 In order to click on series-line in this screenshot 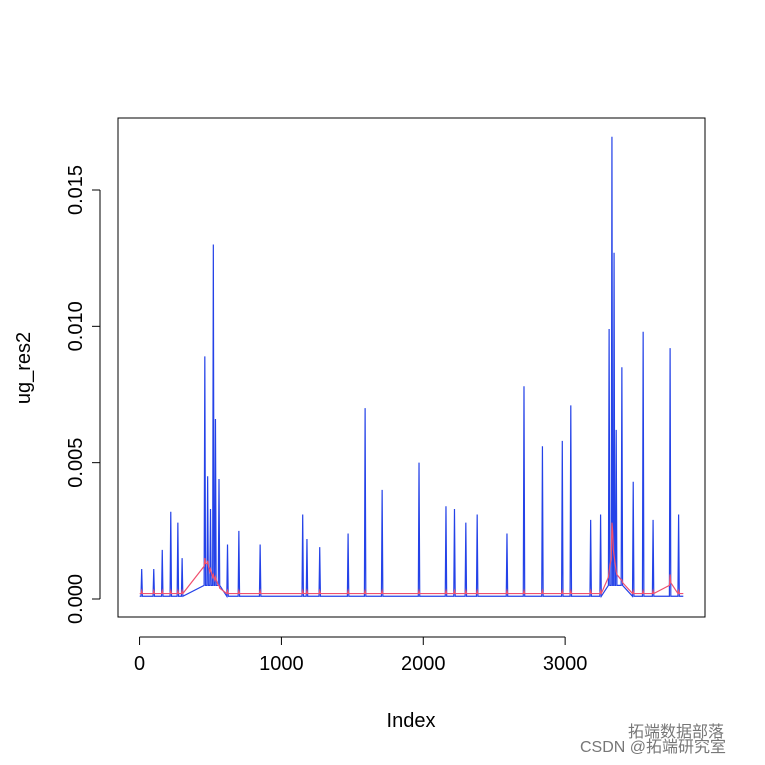, I will do `click(411, 559)`.